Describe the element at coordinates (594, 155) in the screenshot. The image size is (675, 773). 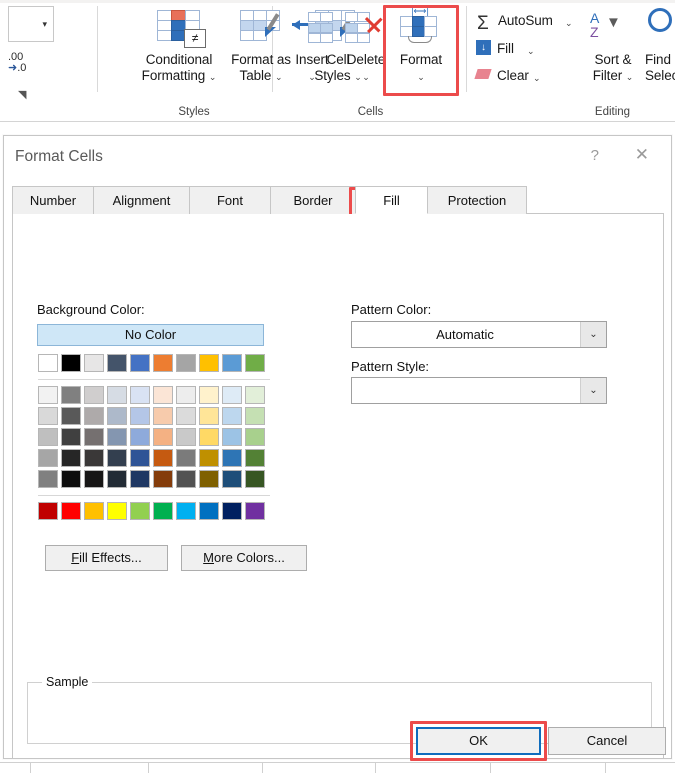
I see `help-icon: ?` at that location.